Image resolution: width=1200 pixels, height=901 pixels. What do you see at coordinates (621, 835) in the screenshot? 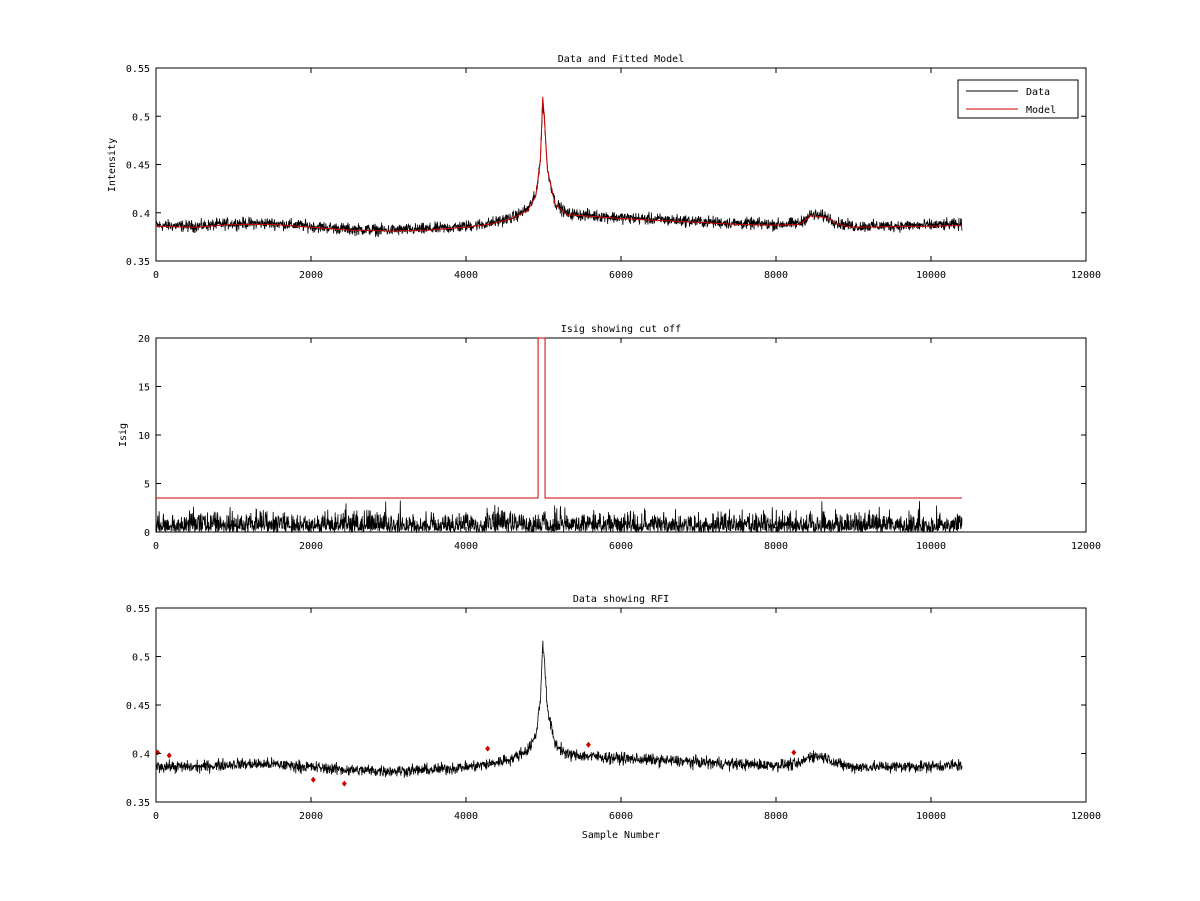
I see `x-axis-label: Sample Number` at bounding box center [621, 835].